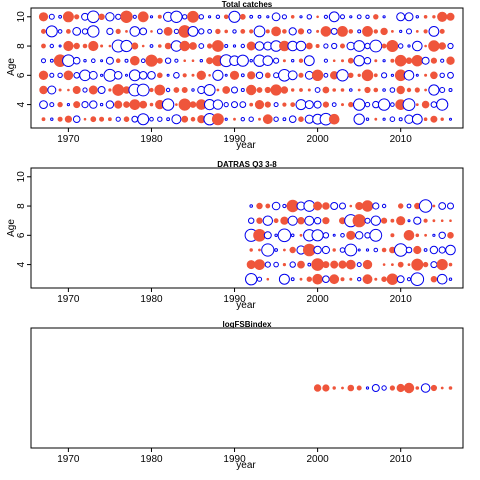  What do you see at coordinates (151, 139) in the screenshot?
I see `x-tick-label: 1980` at bounding box center [151, 139].